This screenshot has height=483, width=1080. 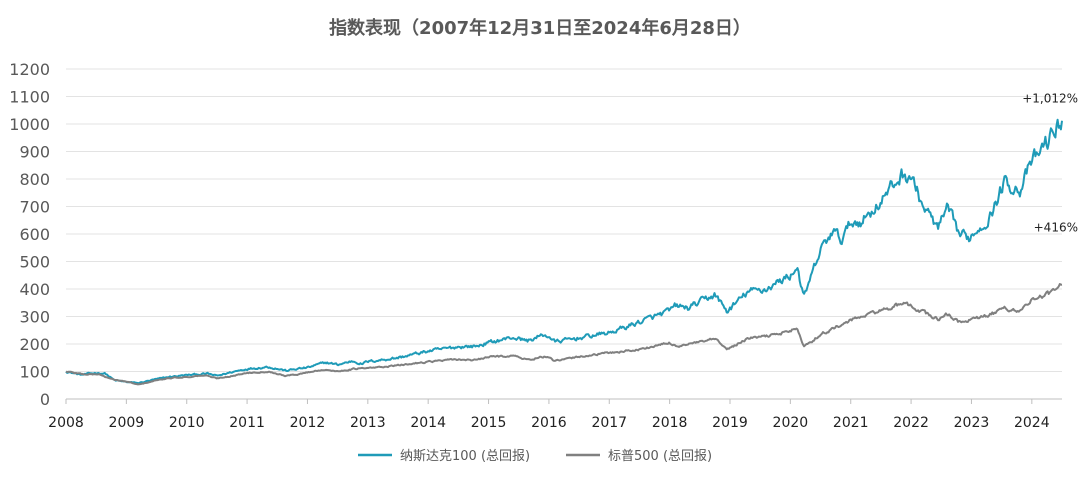 What do you see at coordinates (34, 152) in the screenshot?
I see `y-tick-label: 900` at bounding box center [34, 152].